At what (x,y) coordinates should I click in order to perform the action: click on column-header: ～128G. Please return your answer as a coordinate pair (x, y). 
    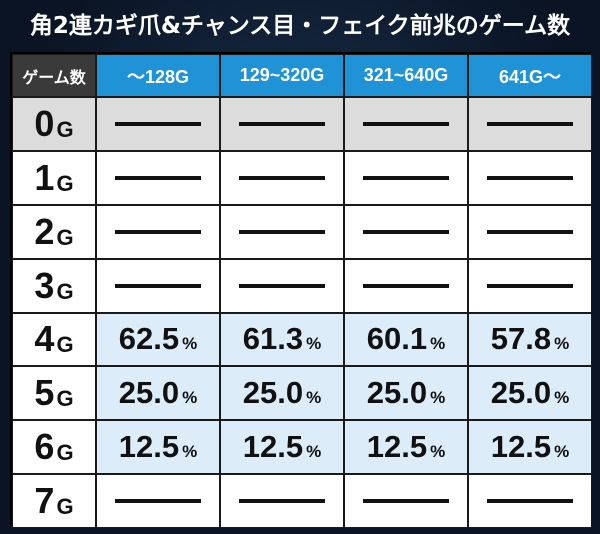
    Looking at the image, I should click on (158, 75).